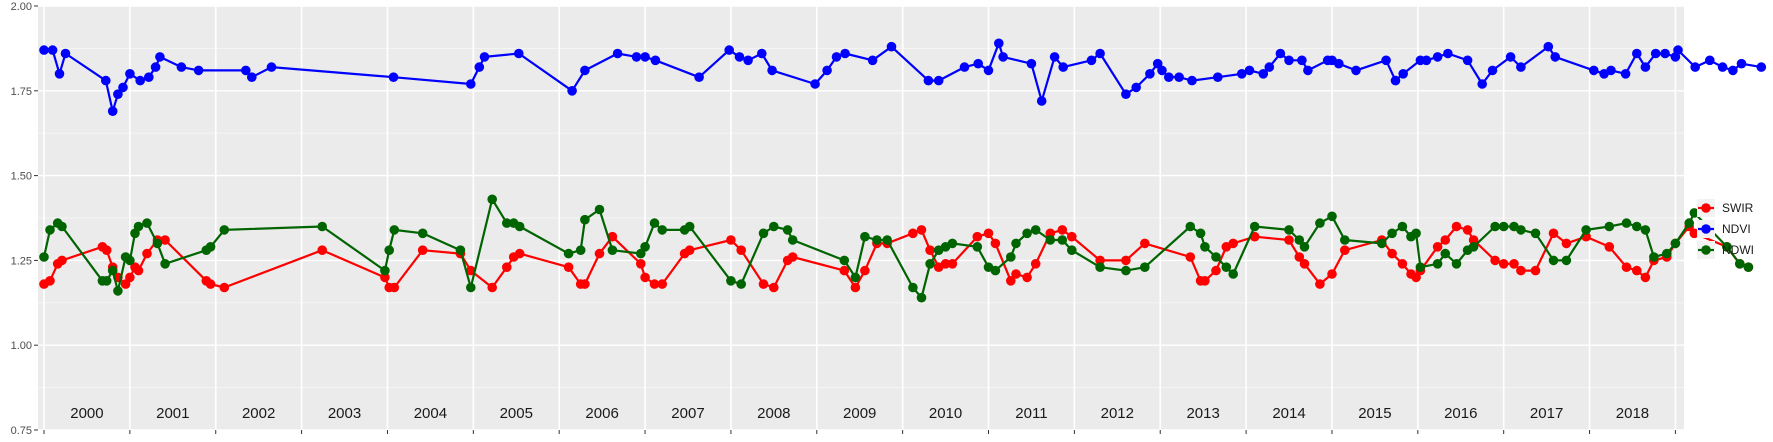 This screenshot has height=442, width=1773. What do you see at coordinates (344, 413) in the screenshot?
I see `year-label: 2003` at bounding box center [344, 413].